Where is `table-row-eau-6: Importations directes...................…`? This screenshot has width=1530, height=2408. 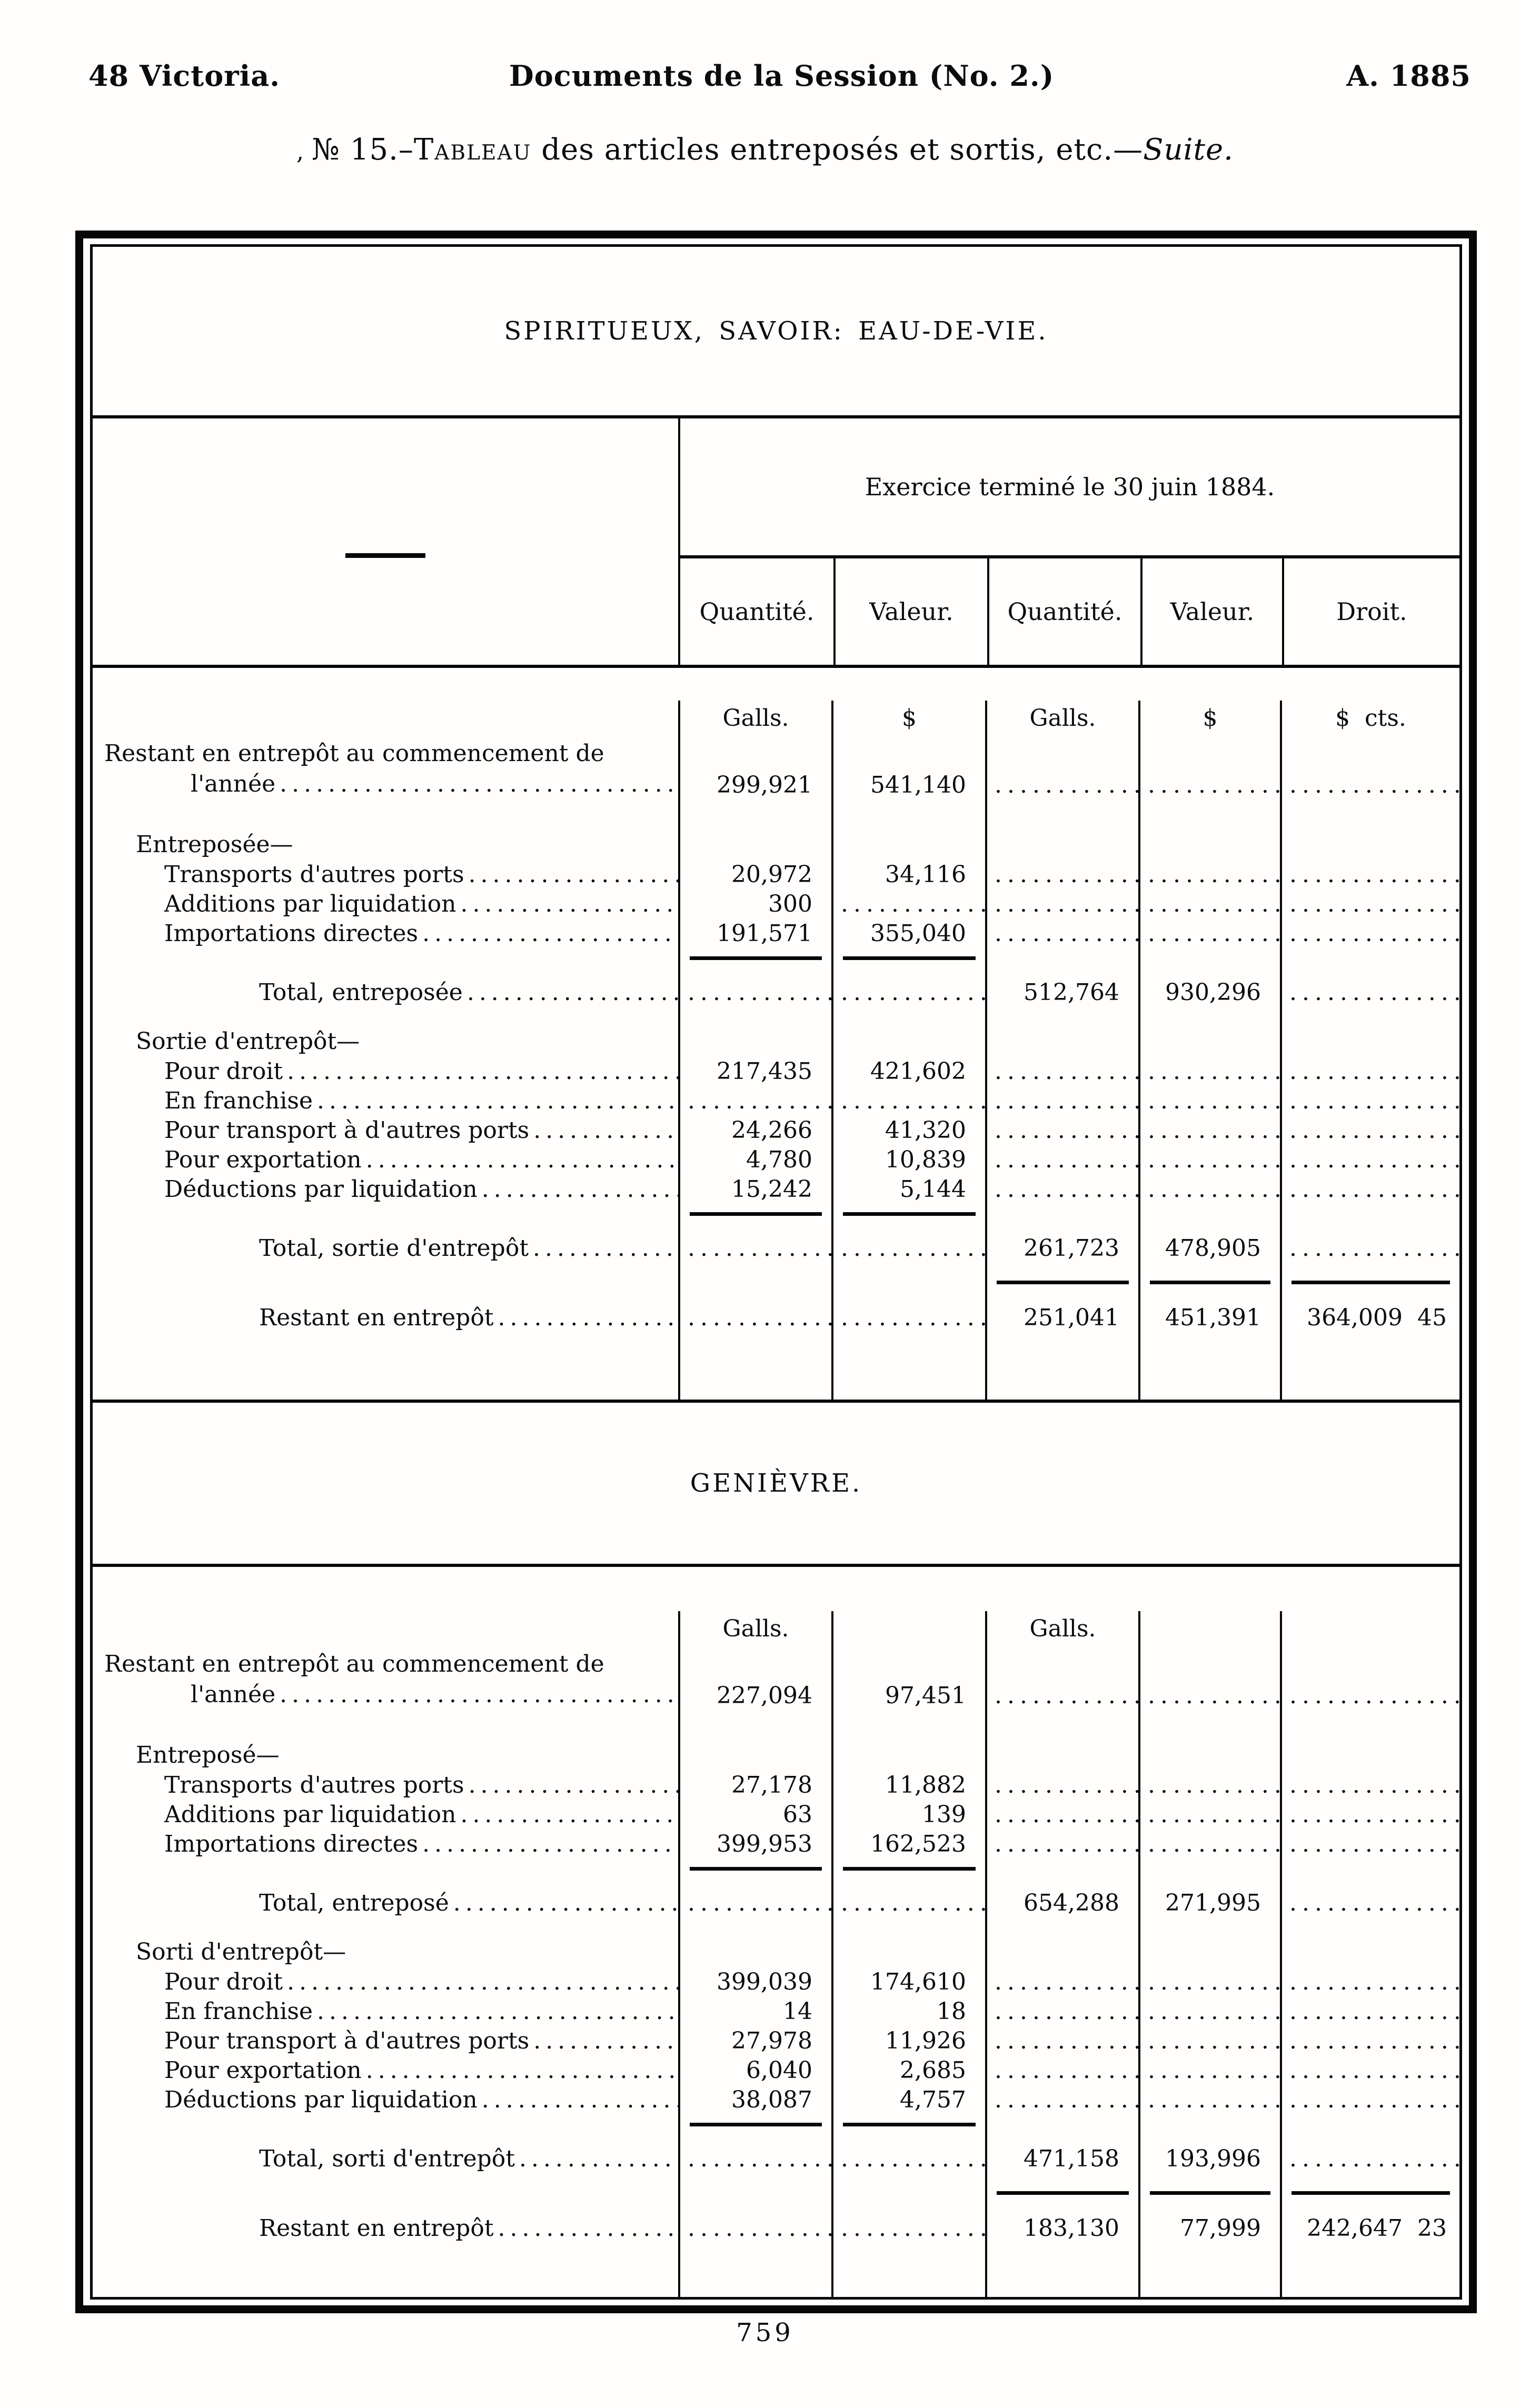
table-row-eau-6: Importations directes...................… is located at coordinates (776, 933).